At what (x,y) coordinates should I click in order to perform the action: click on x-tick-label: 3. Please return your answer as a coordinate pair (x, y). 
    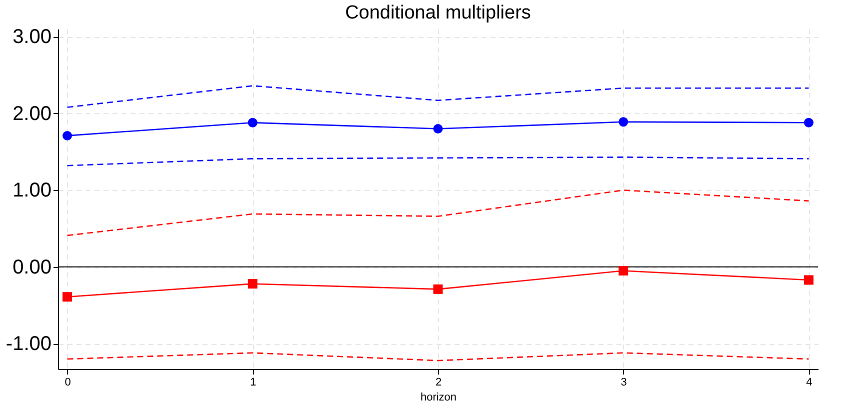
    Looking at the image, I should click on (623, 382).